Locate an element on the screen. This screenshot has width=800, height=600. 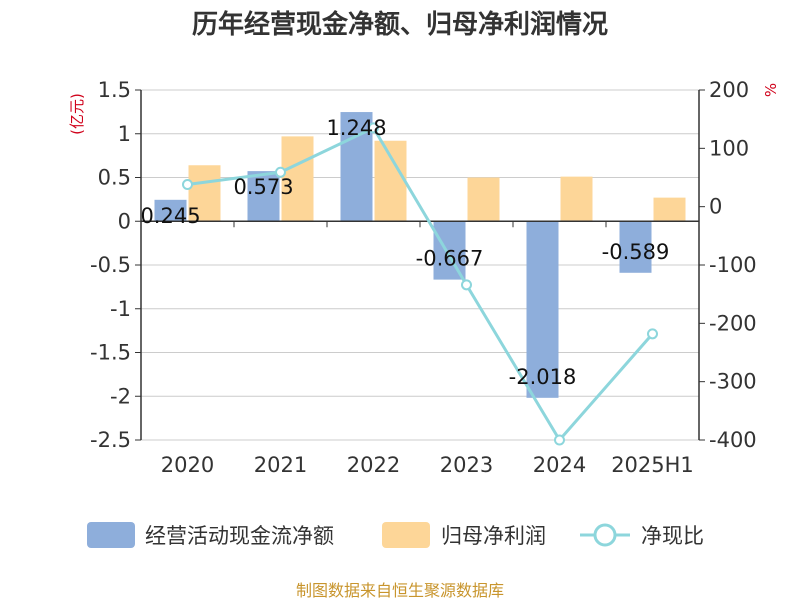
cashflow-data-label: -0.589 is located at coordinates (636, 252).